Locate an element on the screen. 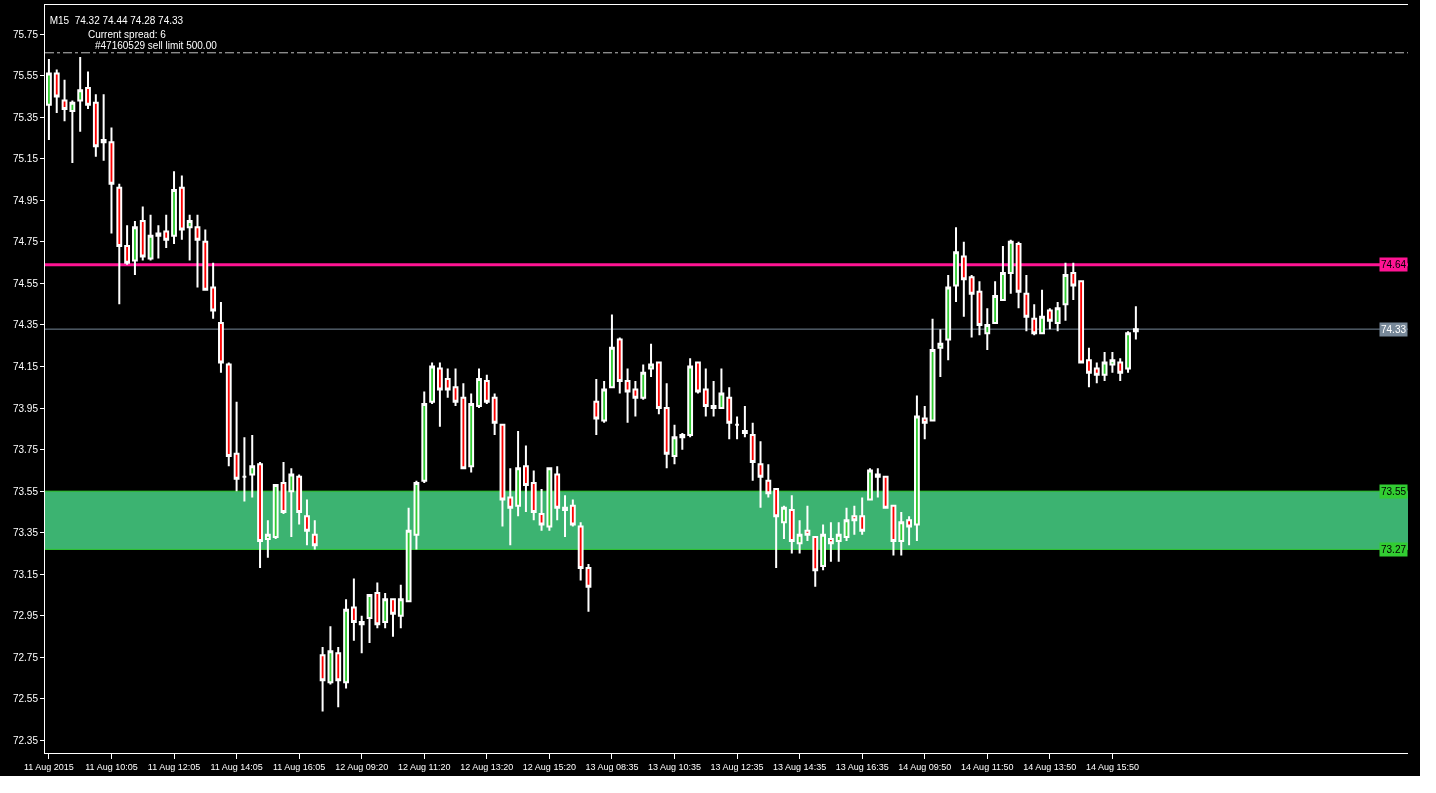 The image size is (1436, 793). x-tick-label: 11 Aug 10:05 is located at coordinates (111, 766).